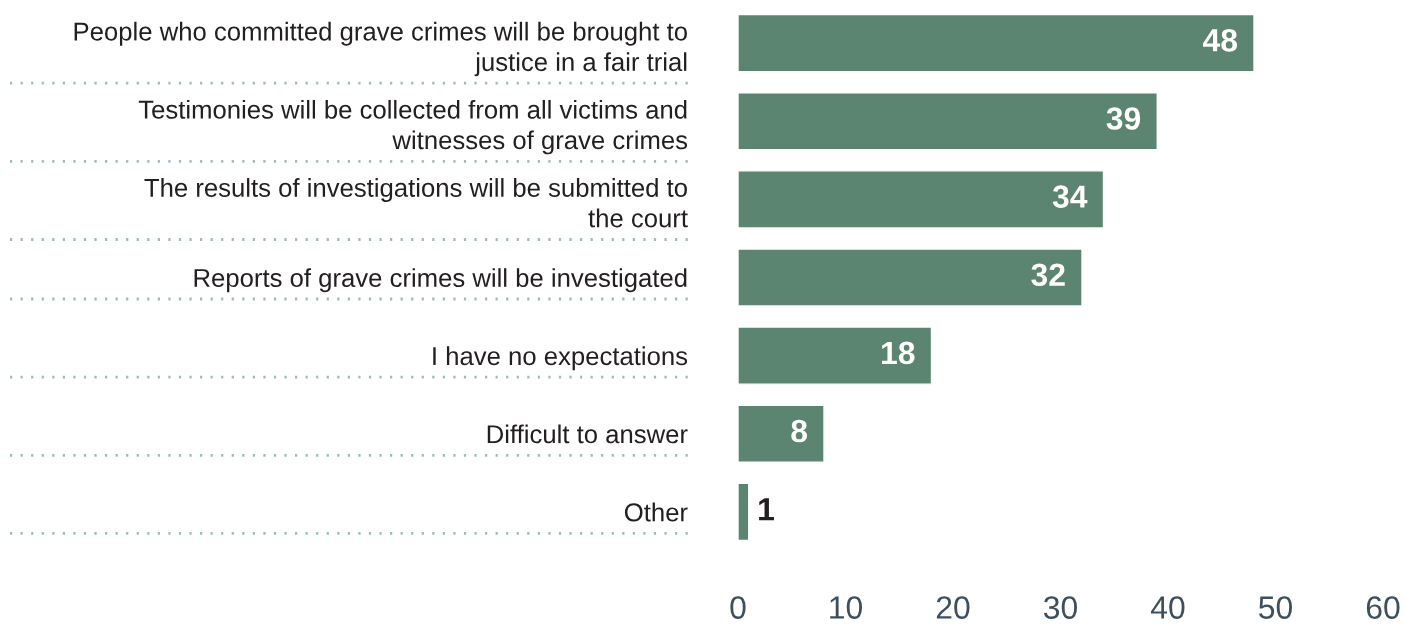 The image size is (1405, 624). Describe the element at coordinates (1383, 607) in the screenshot. I see `x-tick-label: 60` at that location.